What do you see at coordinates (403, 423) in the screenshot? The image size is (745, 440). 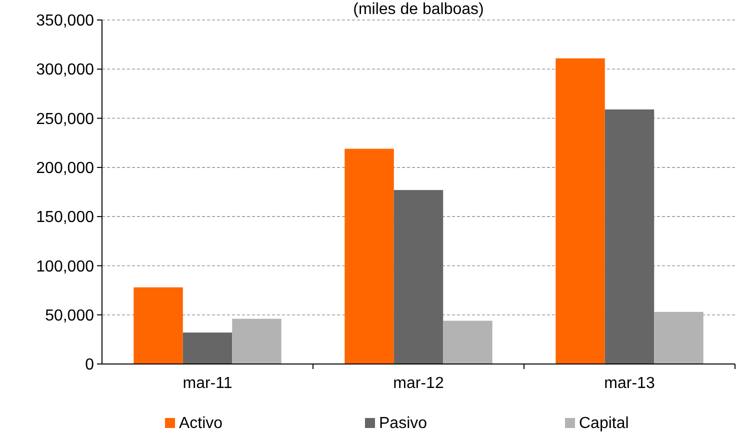 I see `legend-label: Pasivo` at bounding box center [403, 423].